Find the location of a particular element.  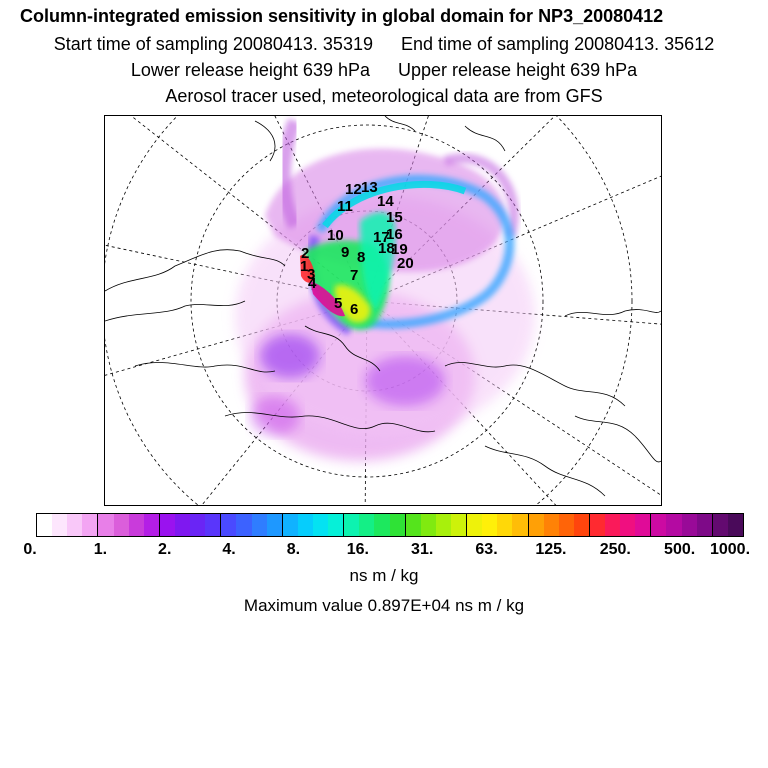

trajectory-label: 19 is located at coordinates (399, 249).